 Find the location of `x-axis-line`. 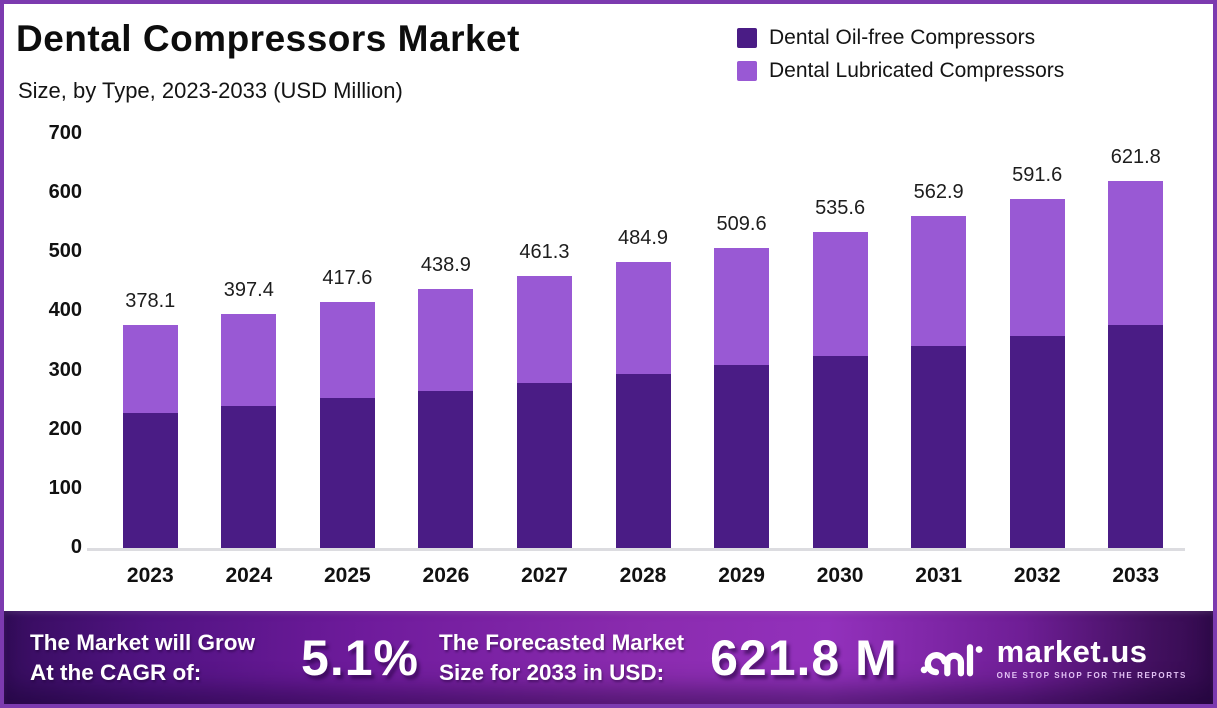

x-axis-line is located at coordinates (636, 549).